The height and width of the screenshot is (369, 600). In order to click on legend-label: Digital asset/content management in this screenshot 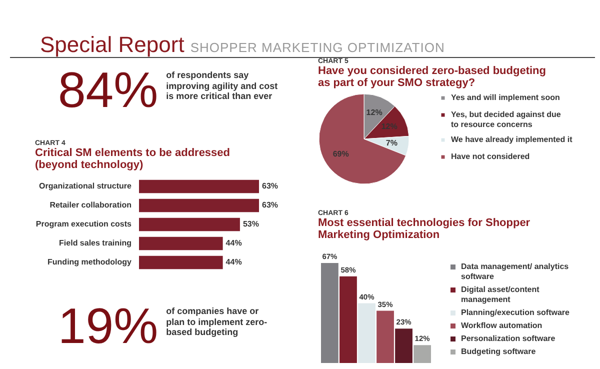, I will do `click(500, 294)`.